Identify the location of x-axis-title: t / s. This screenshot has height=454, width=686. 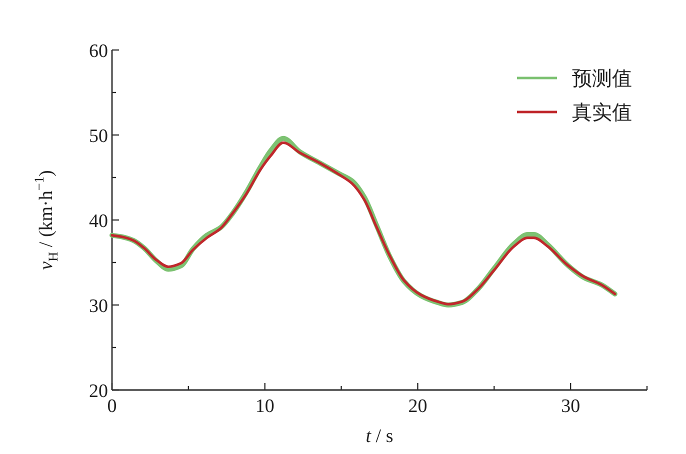
(380, 436).